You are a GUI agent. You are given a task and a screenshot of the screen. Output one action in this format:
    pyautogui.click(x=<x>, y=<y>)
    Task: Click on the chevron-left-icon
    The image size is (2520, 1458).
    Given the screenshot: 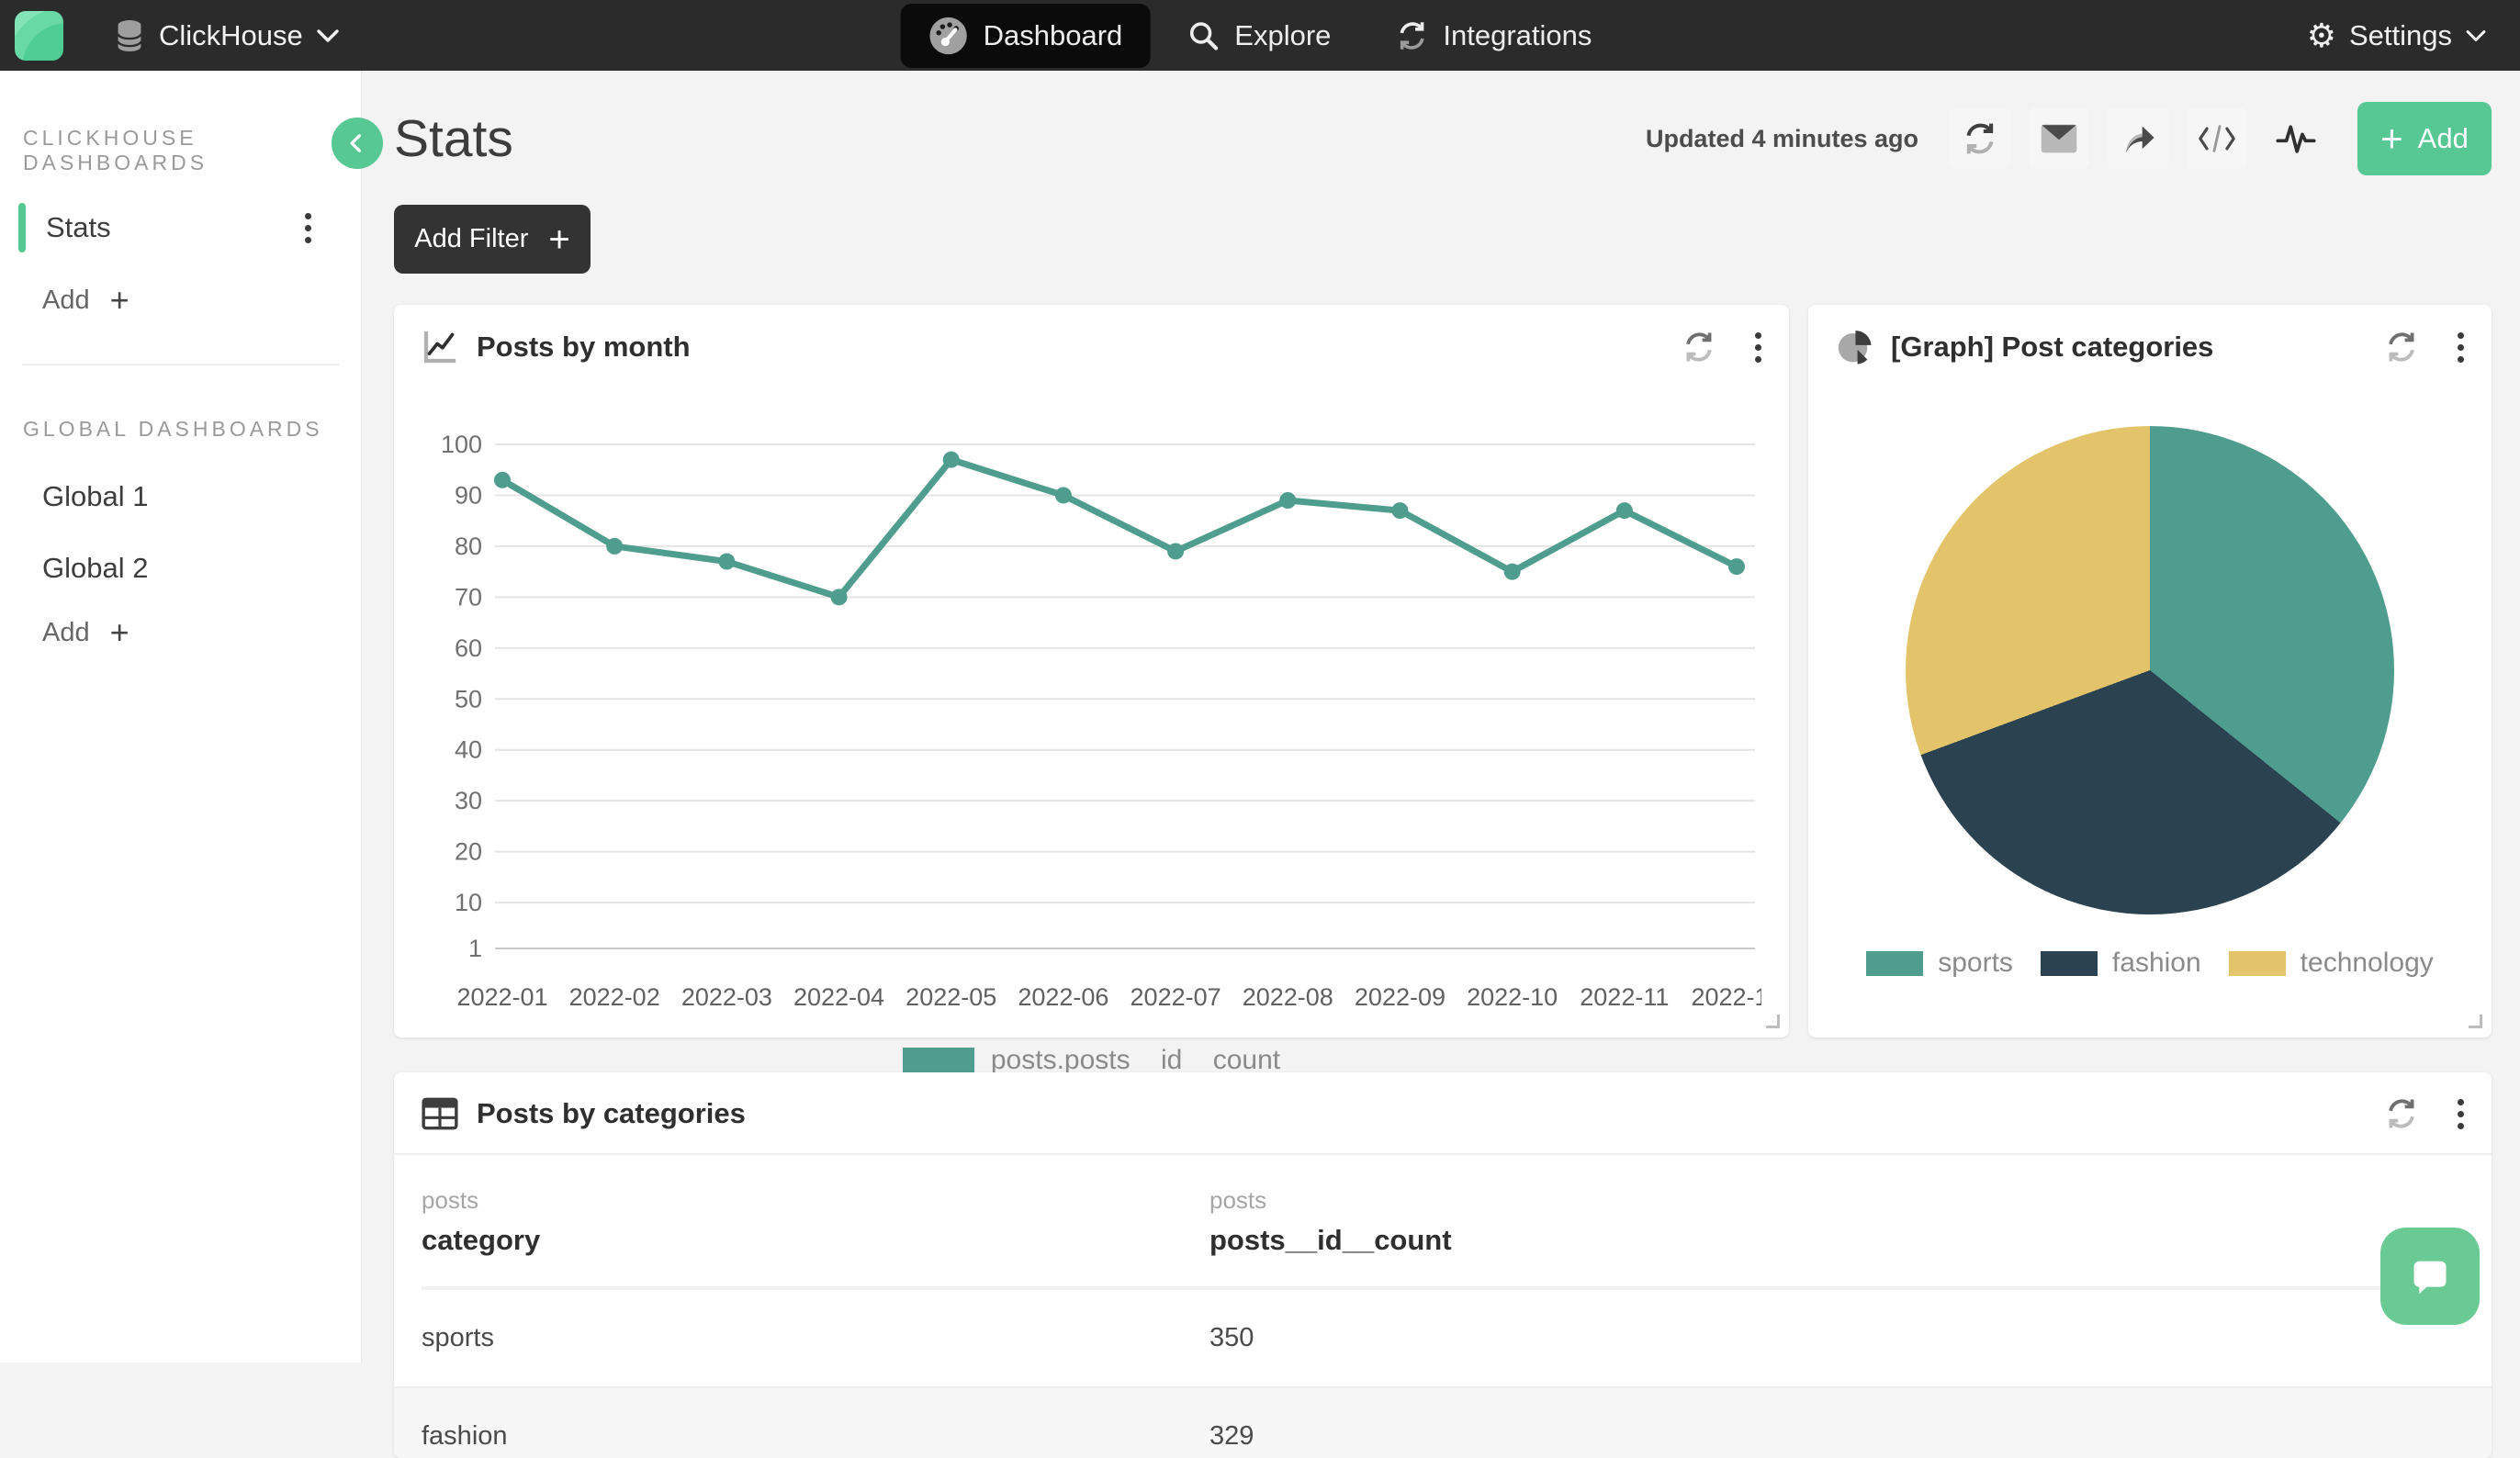 What is the action you would take?
    pyautogui.click(x=357, y=143)
    